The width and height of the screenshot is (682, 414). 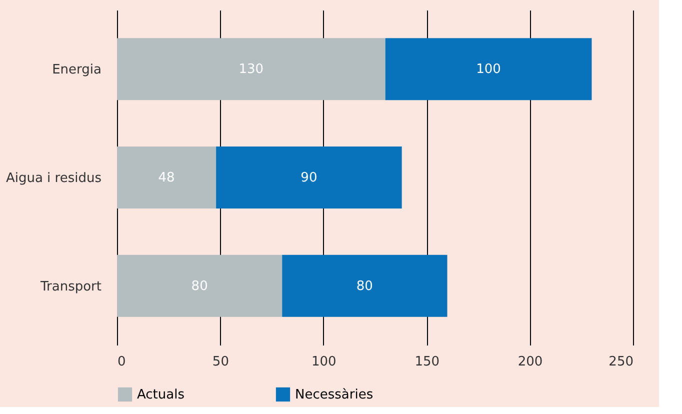 I want to click on y-tick-label: Transport, so click(x=70, y=286).